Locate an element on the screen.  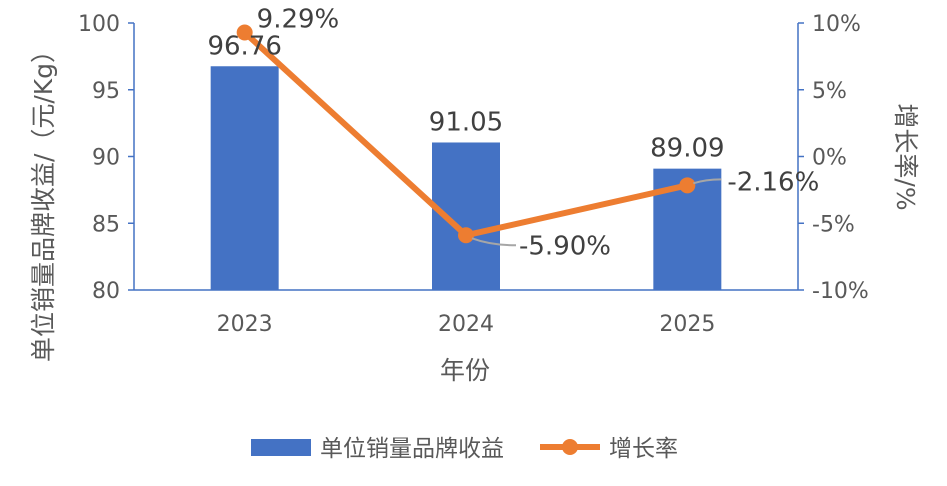
legend-label-line: 增长率 is located at coordinates (643, 449).